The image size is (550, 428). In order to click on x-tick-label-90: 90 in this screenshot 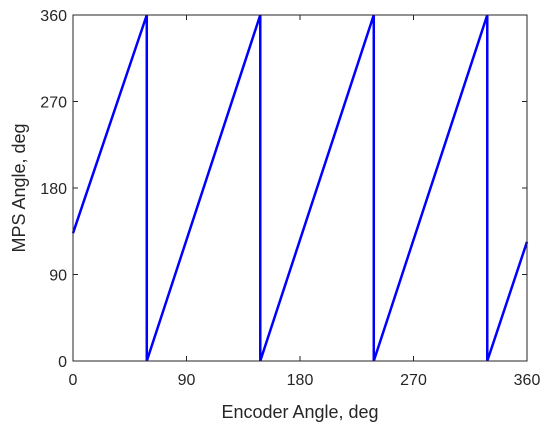, I will do `click(187, 380)`.